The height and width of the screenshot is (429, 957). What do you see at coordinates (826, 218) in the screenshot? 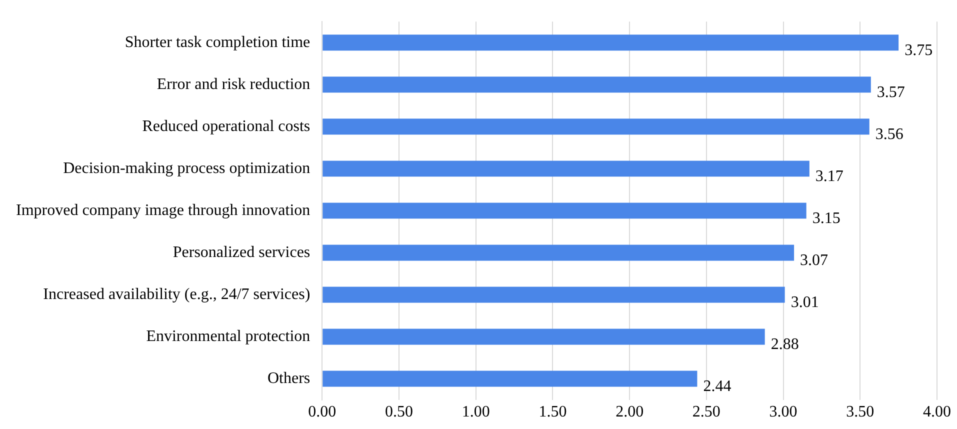
I see `data-label: 3.15` at bounding box center [826, 218].